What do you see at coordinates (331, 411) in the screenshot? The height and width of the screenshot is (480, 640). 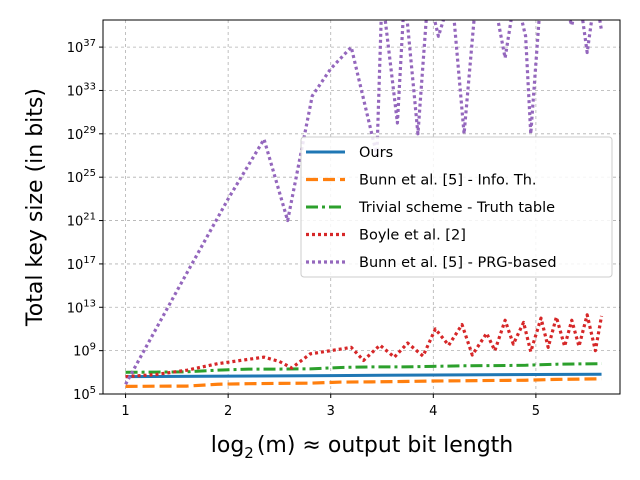 I see `x-tick-label: 3` at bounding box center [331, 411].